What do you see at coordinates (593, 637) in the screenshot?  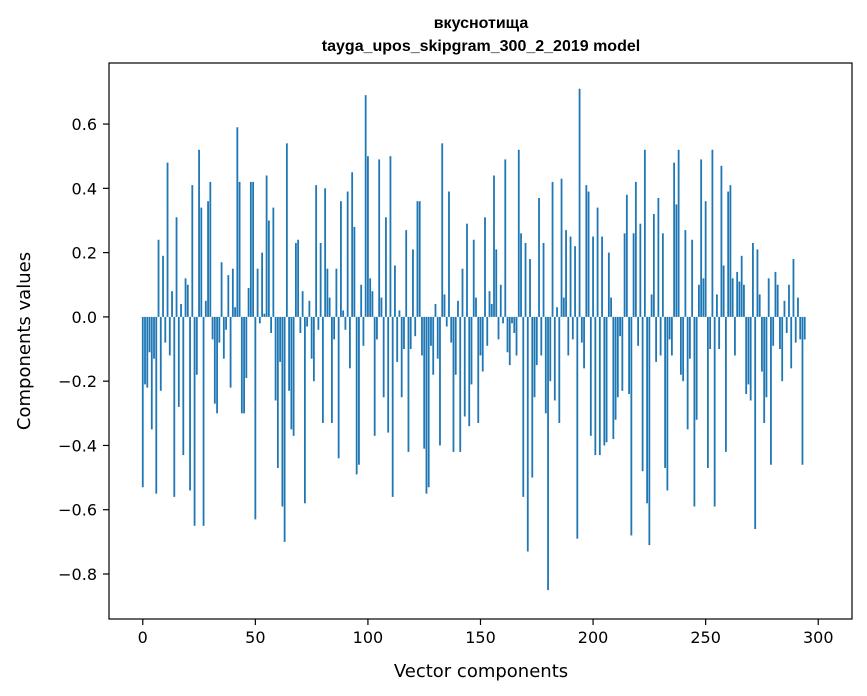 I see `x-tick-label: 200` at bounding box center [593, 637].